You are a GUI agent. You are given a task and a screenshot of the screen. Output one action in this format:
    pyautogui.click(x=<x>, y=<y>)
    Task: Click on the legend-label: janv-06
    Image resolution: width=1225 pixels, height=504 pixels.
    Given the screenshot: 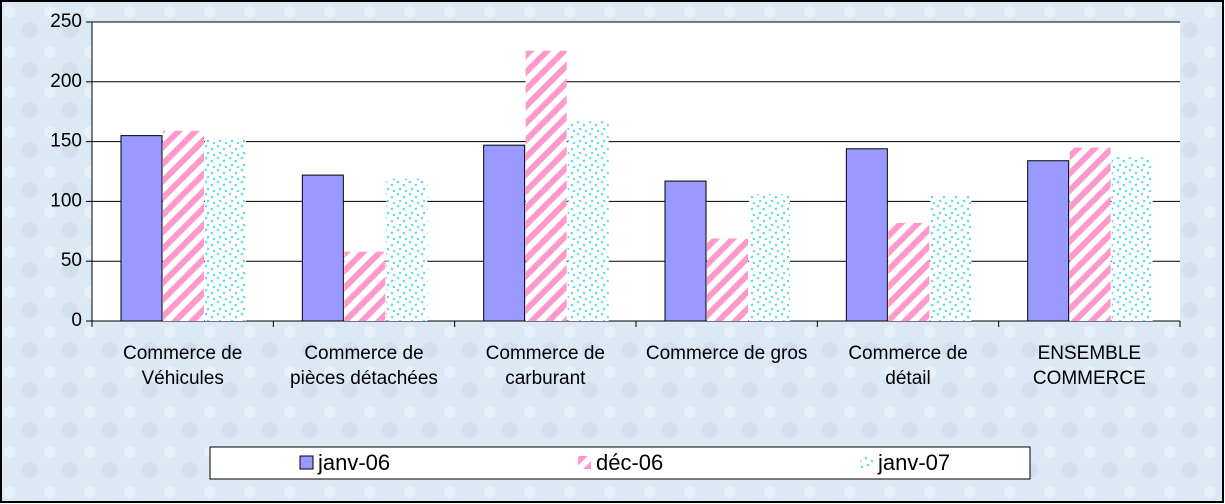 What is the action you would take?
    pyautogui.click(x=353, y=462)
    